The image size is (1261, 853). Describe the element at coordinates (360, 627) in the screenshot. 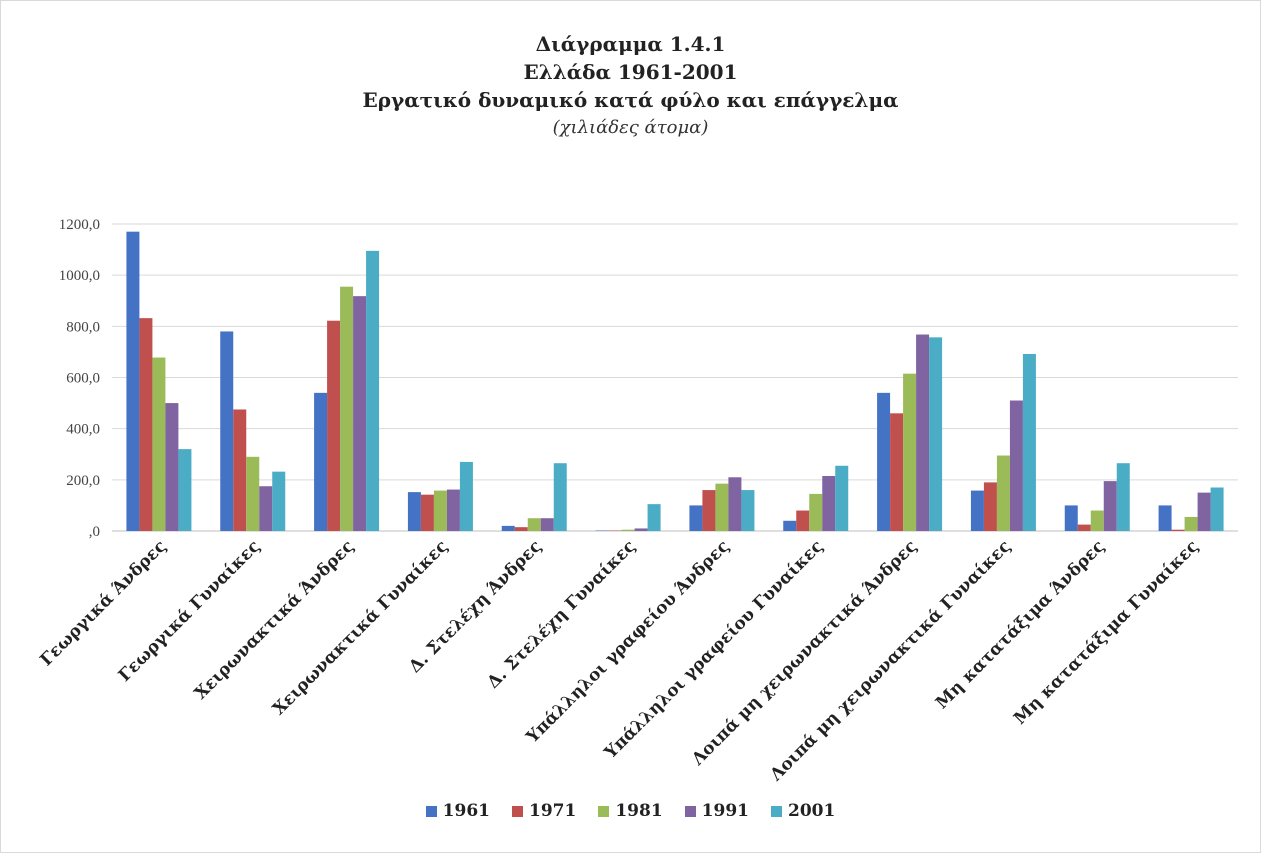

I see `x-category-label: Χειρωνακτικά Γυναίκες` at that location.